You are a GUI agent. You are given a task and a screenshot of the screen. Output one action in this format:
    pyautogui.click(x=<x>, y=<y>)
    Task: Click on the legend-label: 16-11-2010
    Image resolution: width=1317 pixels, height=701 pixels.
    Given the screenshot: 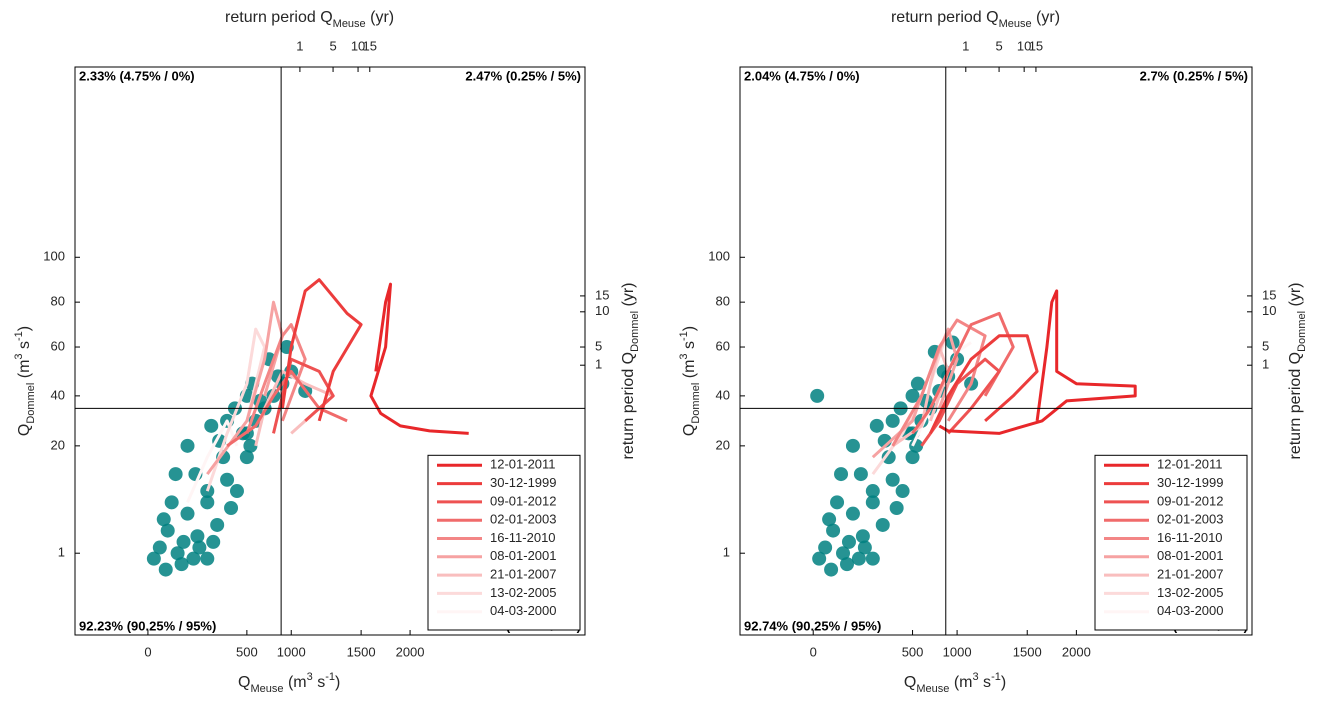 What is the action you would take?
    pyautogui.click(x=1190, y=537)
    